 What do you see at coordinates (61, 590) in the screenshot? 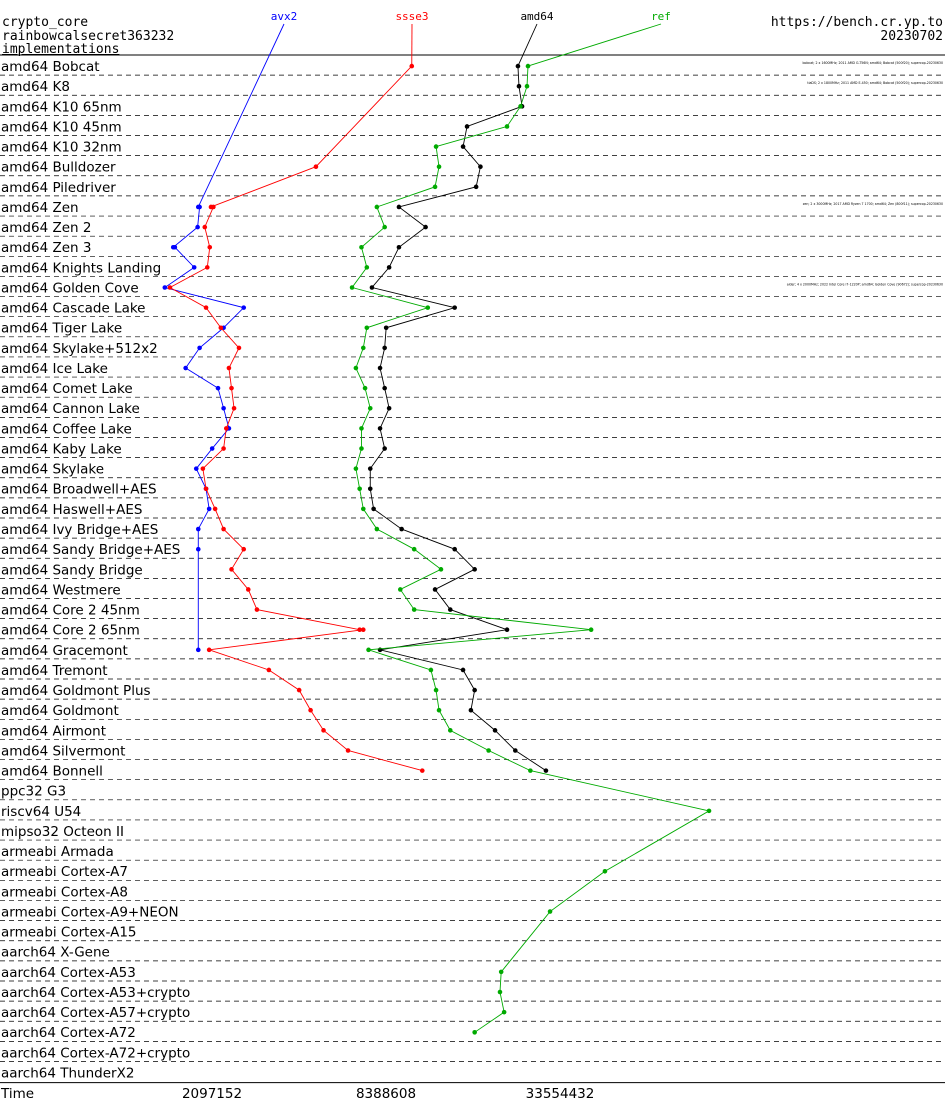
I see `row-label: amd64 Westmere` at bounding box center [61, 590].